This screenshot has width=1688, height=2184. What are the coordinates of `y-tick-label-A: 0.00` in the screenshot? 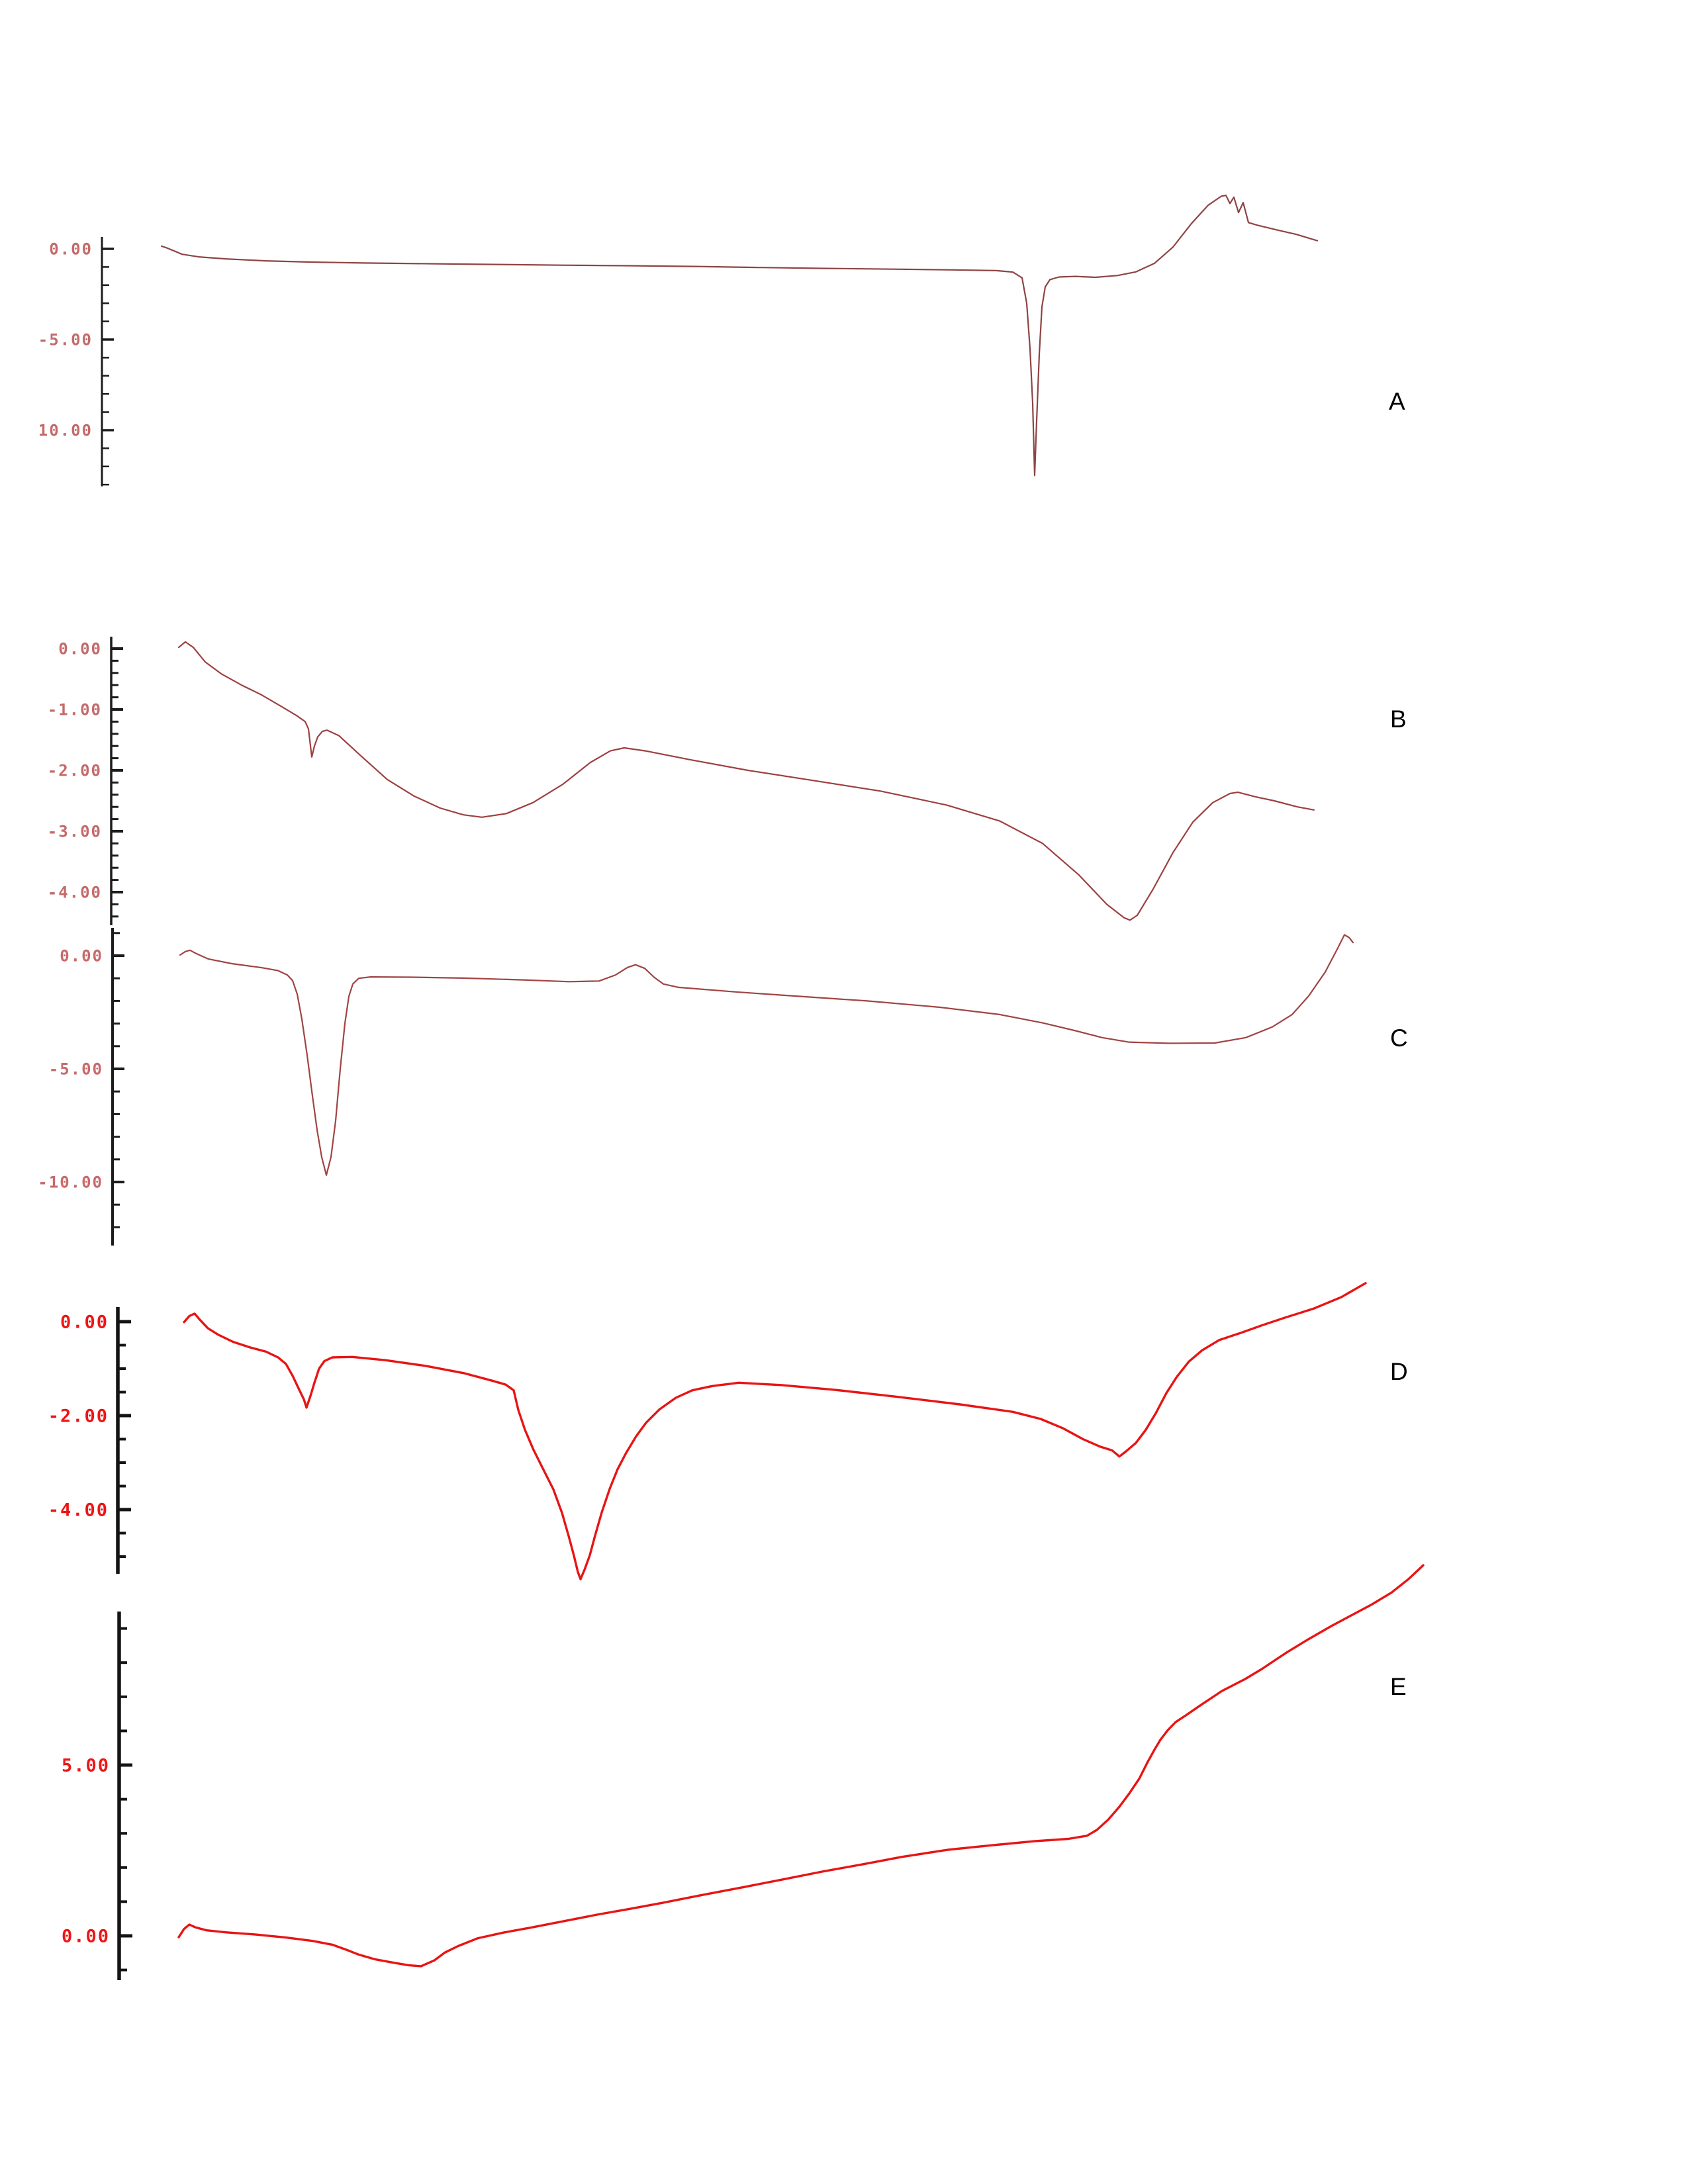 It's located at (71, 250).